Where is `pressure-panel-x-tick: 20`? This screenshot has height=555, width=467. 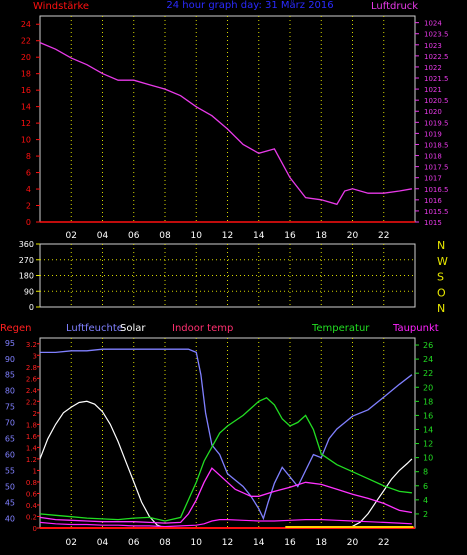
pressure-panel-x-tick: 20 is located at coordinates (353, 236).